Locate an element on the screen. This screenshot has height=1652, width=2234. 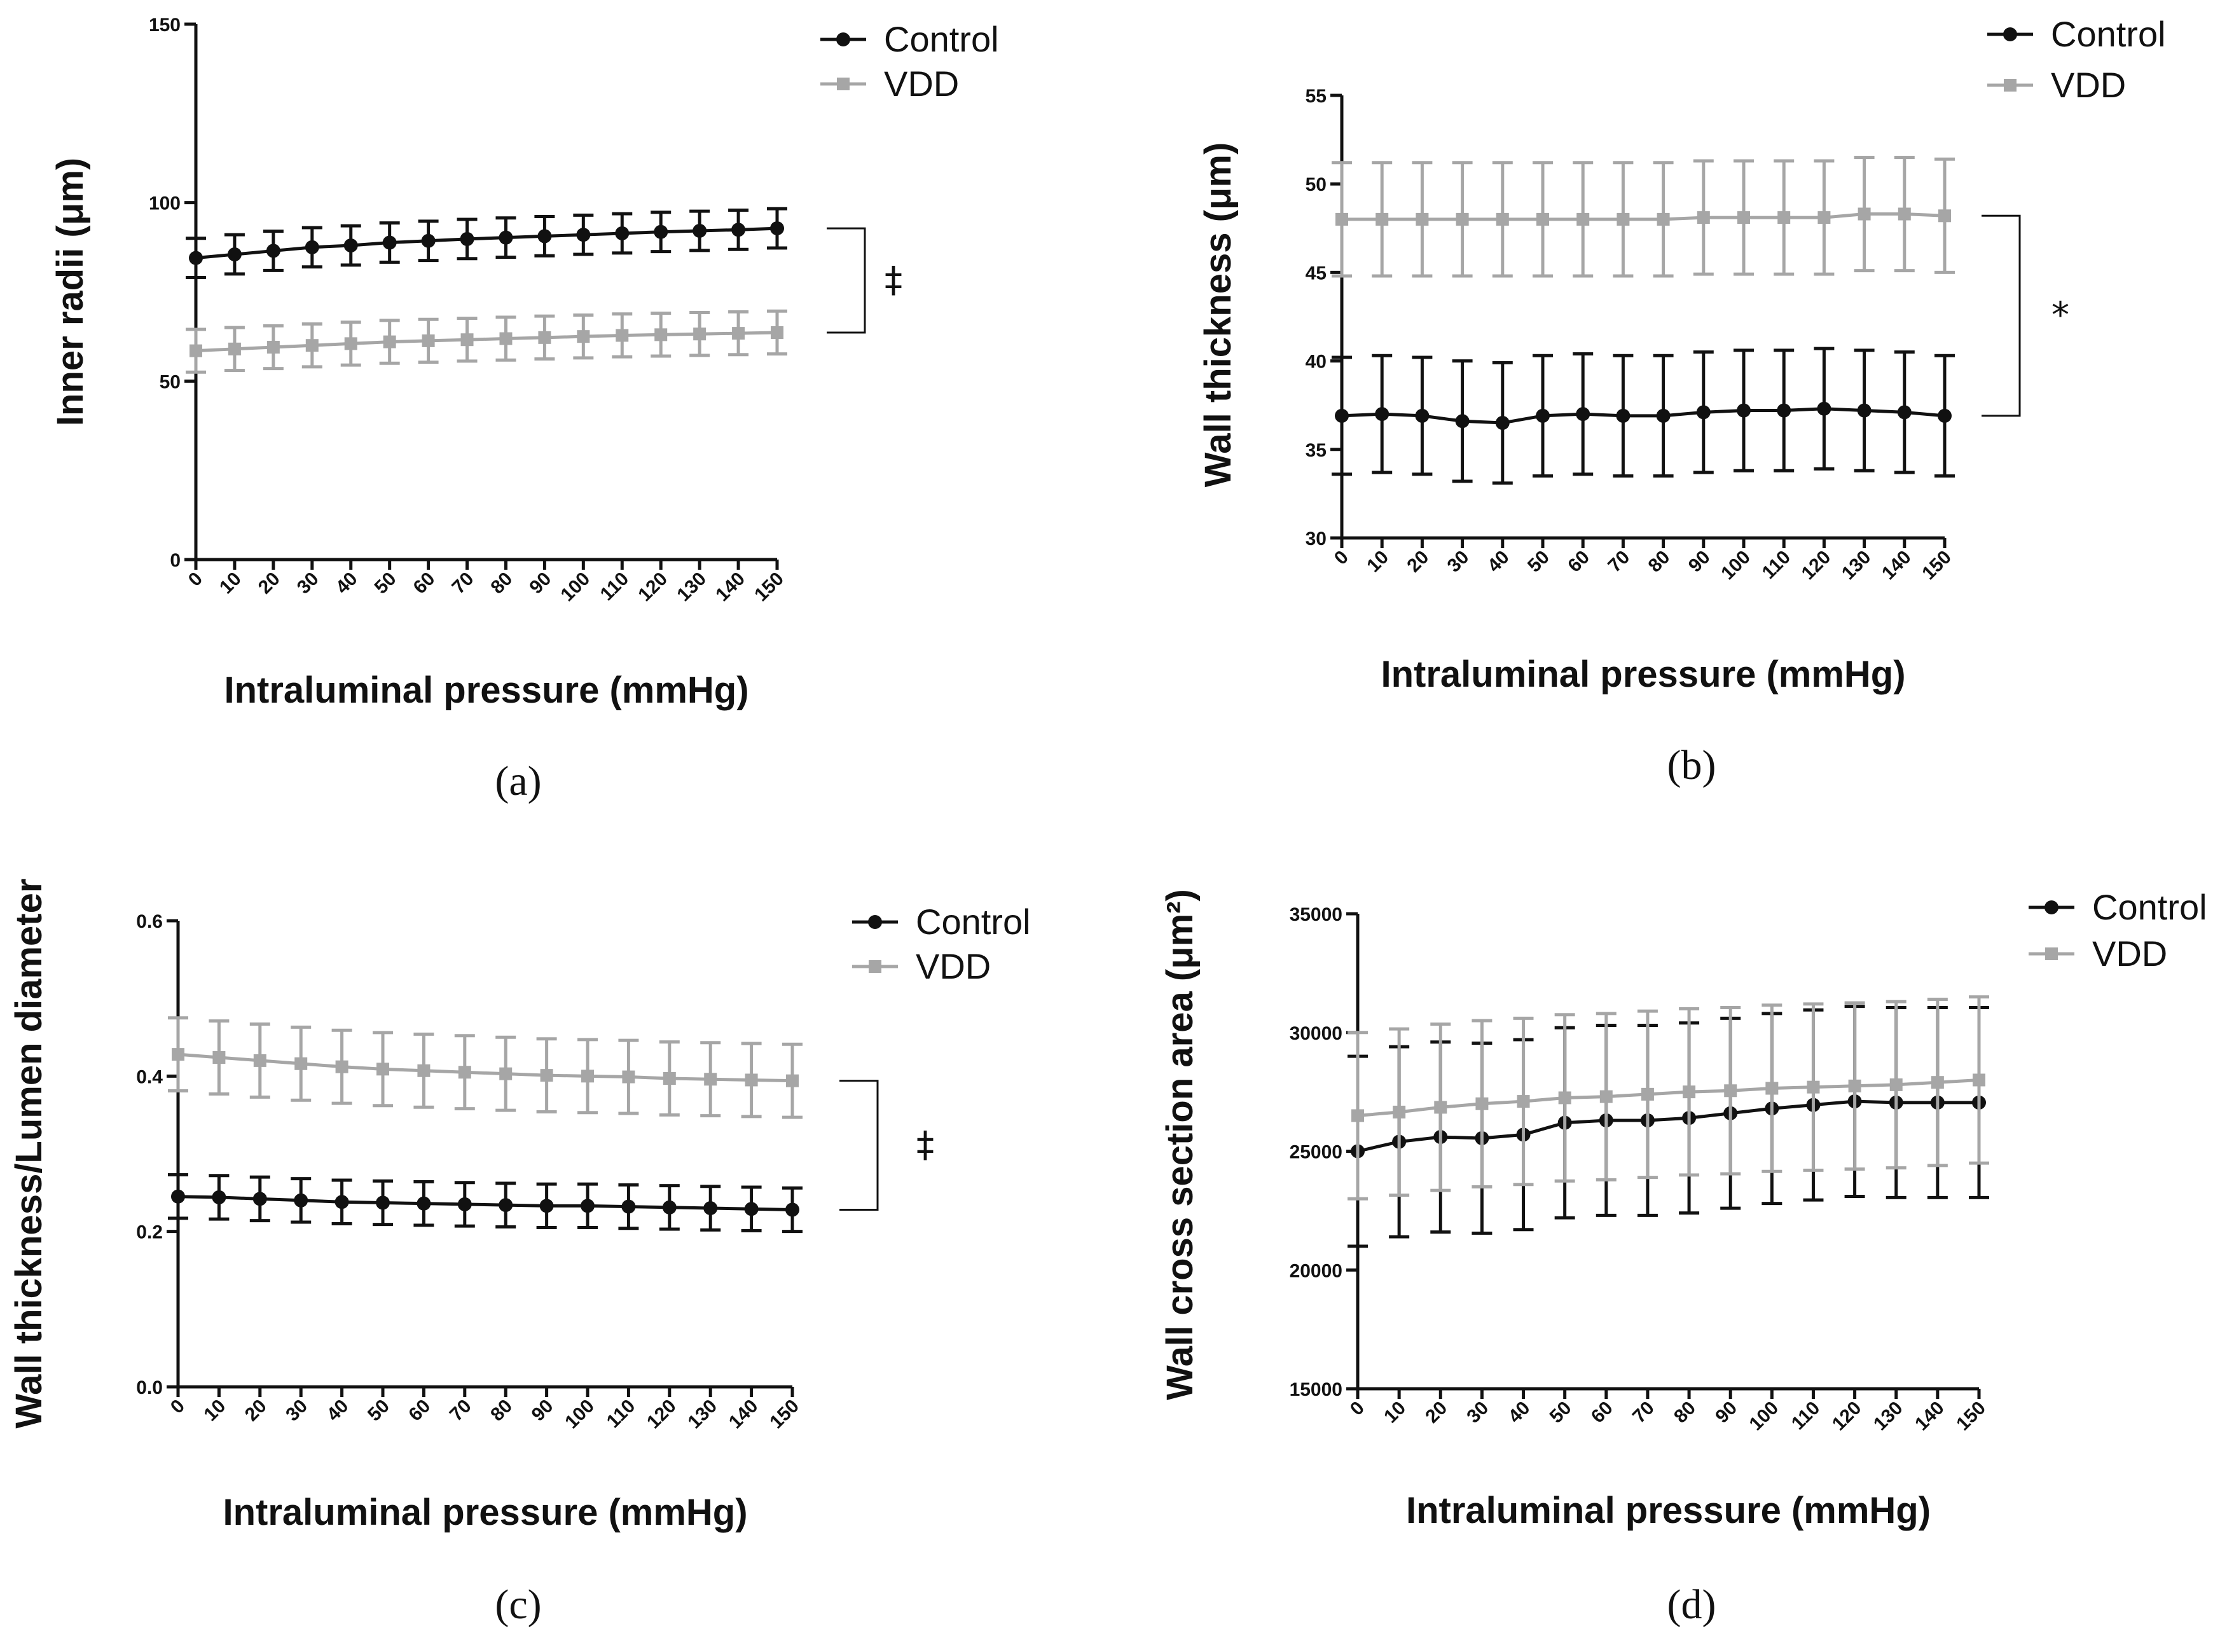
y-tick-label: 0.0 is located at coordinates (149, 1388).